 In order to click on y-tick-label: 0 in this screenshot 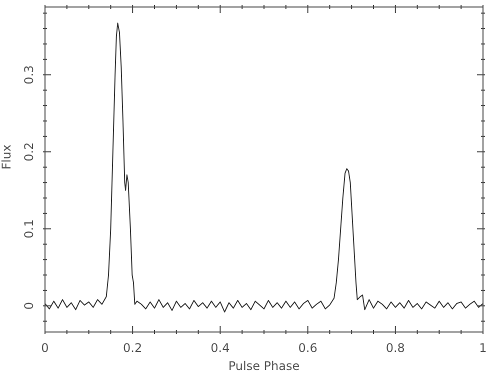, I will do `click(29, 306)`.